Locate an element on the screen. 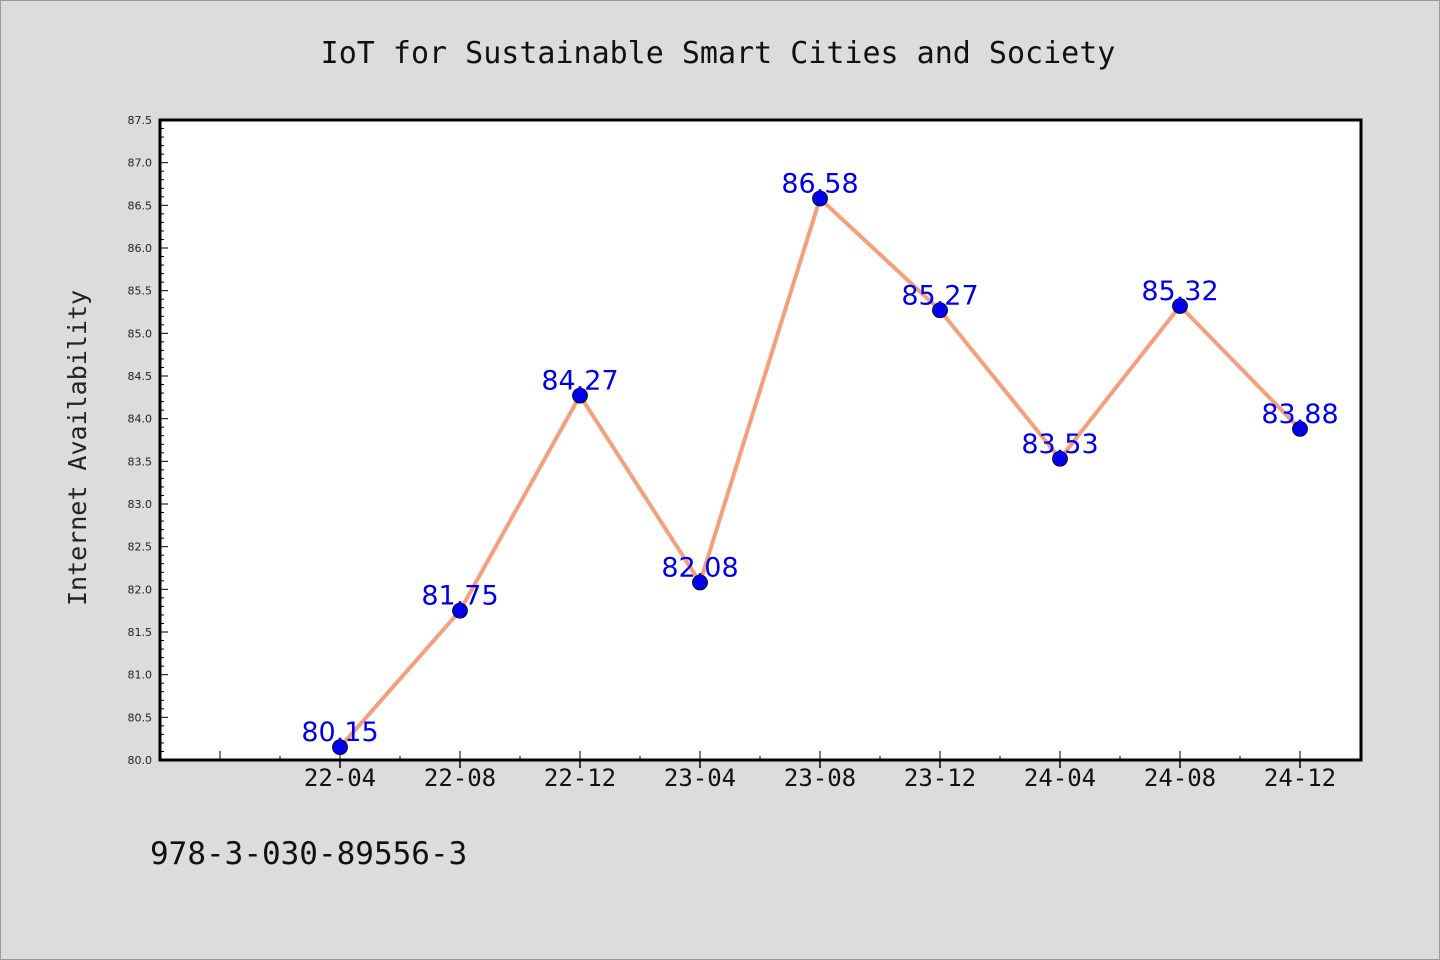 This screenshot has width=1440, height=960. data-label: 84.27 is located at coordinates (579, 381).